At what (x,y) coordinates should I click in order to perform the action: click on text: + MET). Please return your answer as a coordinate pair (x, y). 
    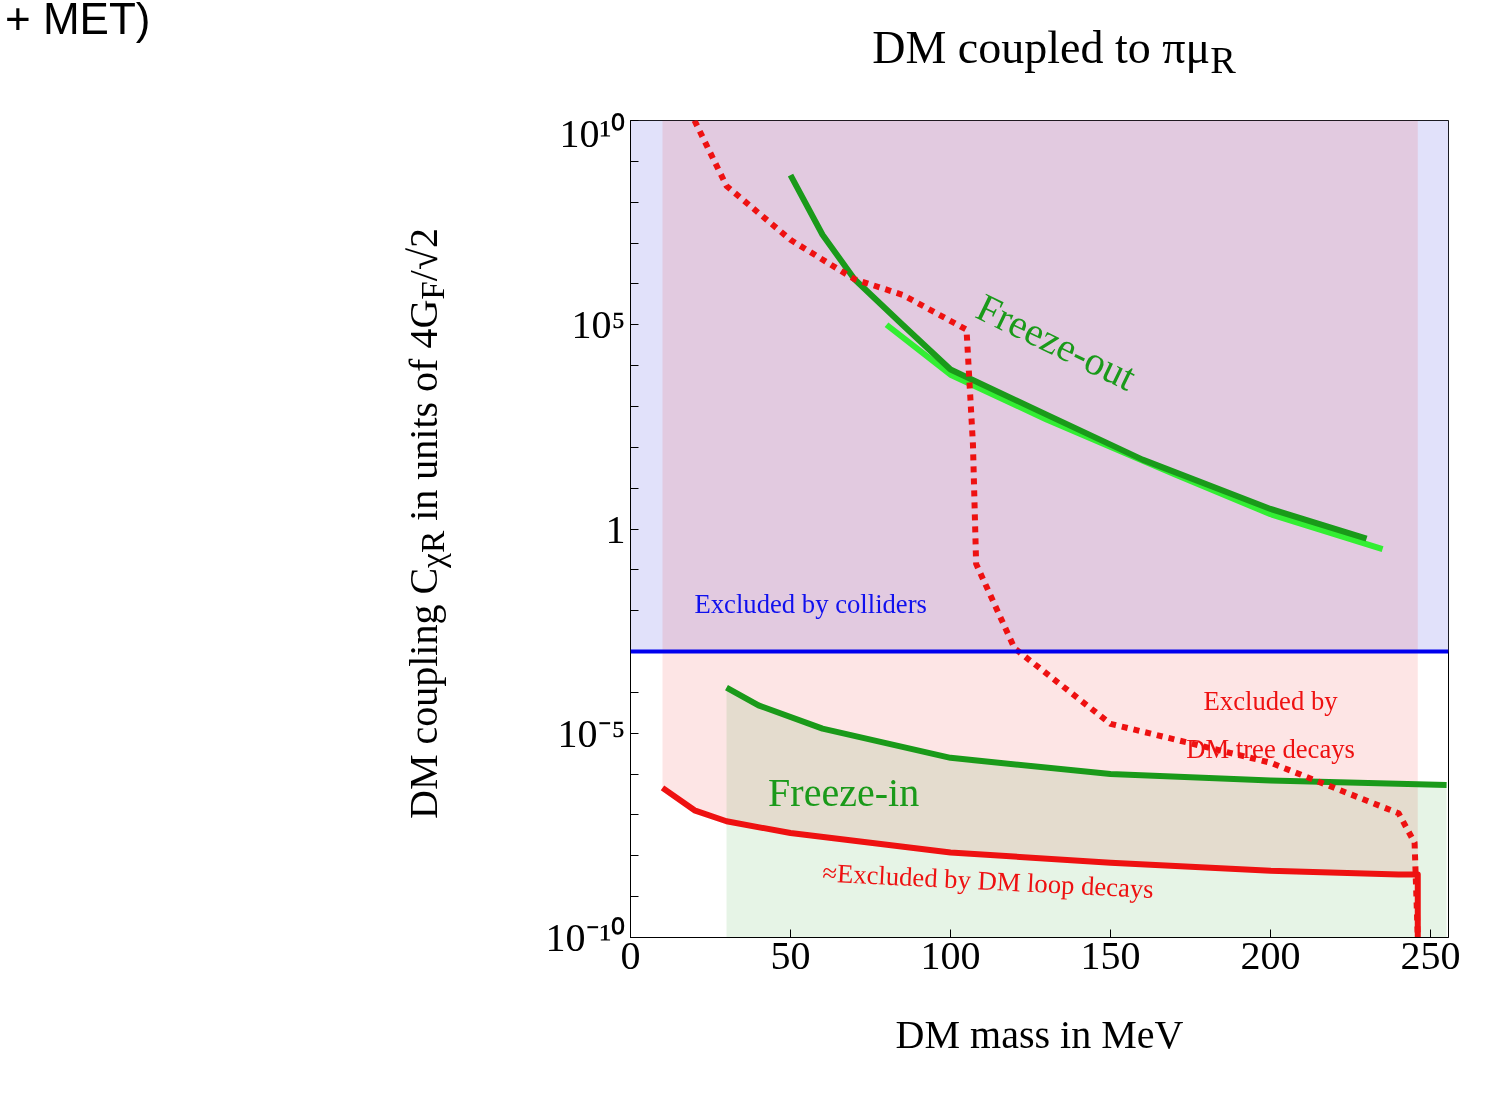
    Looking at the image, I should click on (78, 22).